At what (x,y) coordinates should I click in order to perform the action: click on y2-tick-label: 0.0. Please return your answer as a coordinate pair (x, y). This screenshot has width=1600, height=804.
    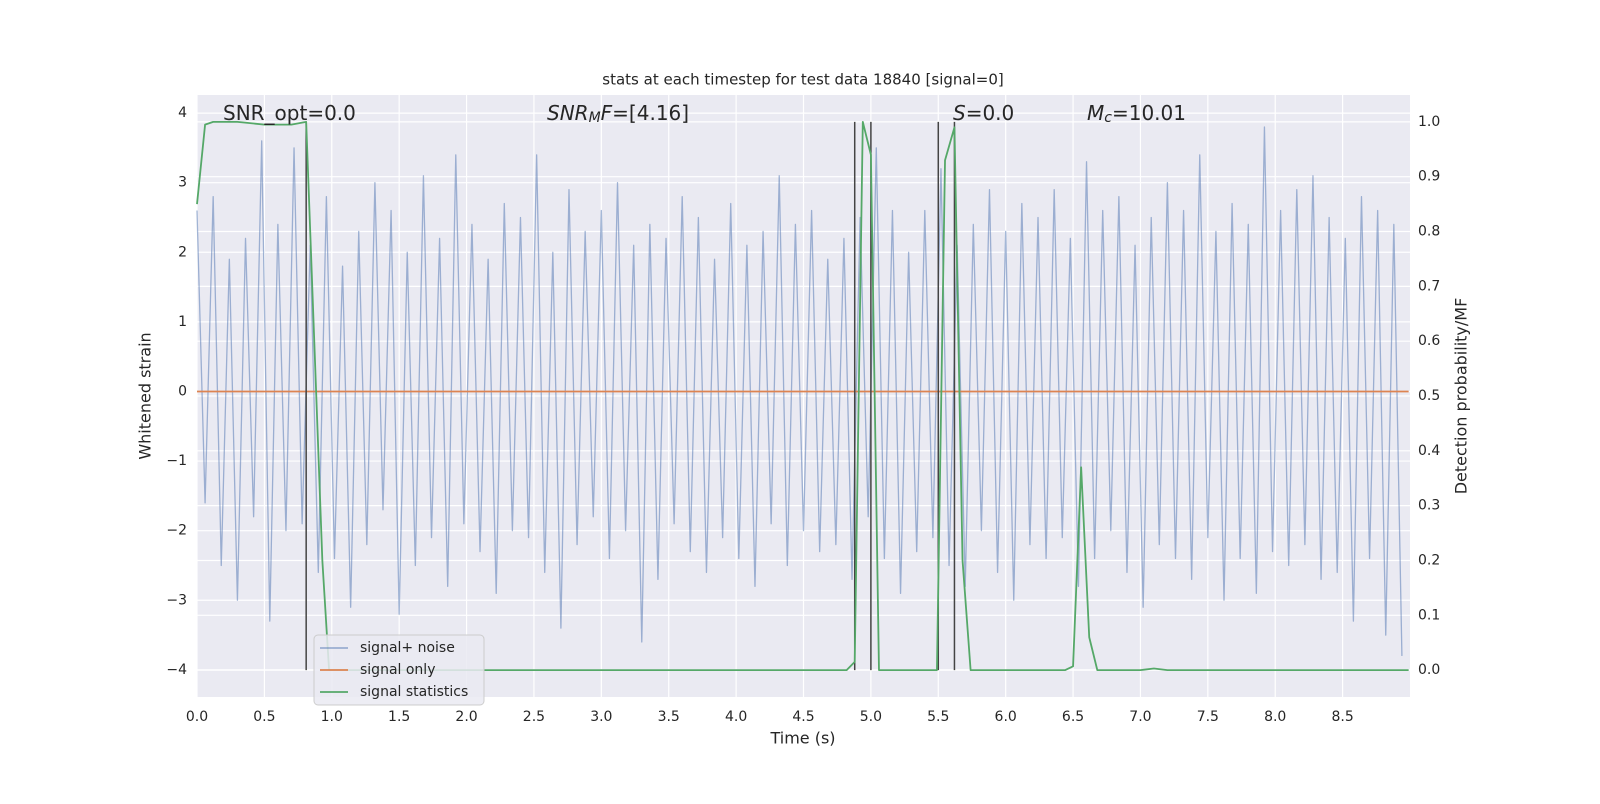
    Looking at the image, I should click on (1429, 670).